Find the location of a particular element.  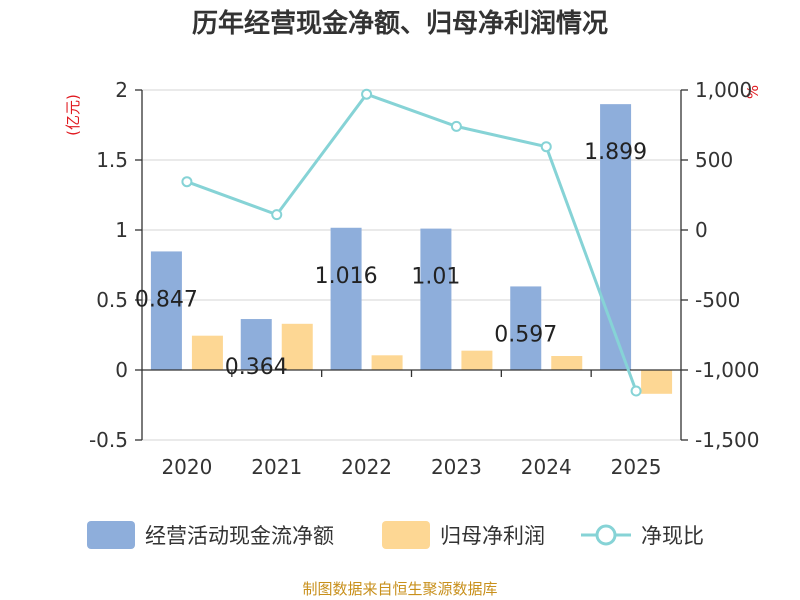

x-tick-label: 2020 is located at coordinates (186, 467).